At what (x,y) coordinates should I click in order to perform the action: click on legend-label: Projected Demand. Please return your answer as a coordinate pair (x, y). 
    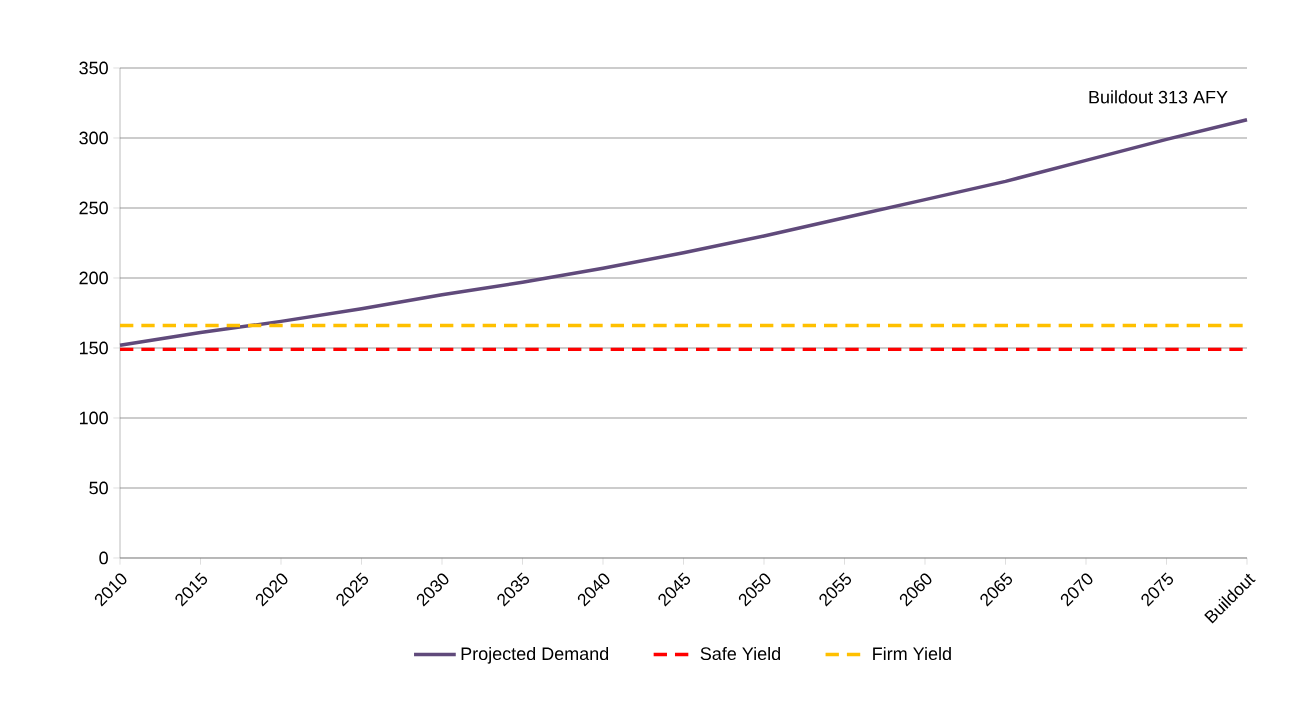
    Looking at the image, I should click on (535, 655).